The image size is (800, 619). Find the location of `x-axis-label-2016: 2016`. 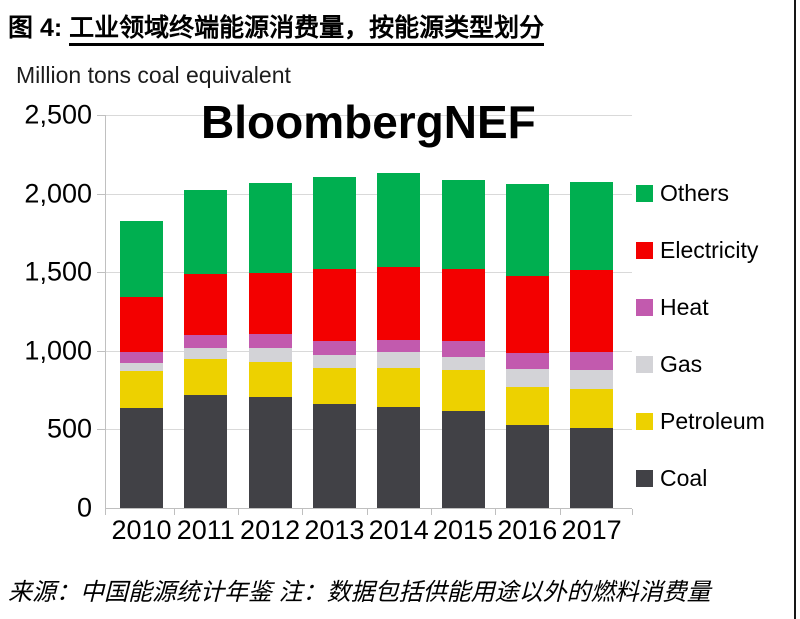

x-axis-label-2016: 2016 is located at coordinates (527, 530).